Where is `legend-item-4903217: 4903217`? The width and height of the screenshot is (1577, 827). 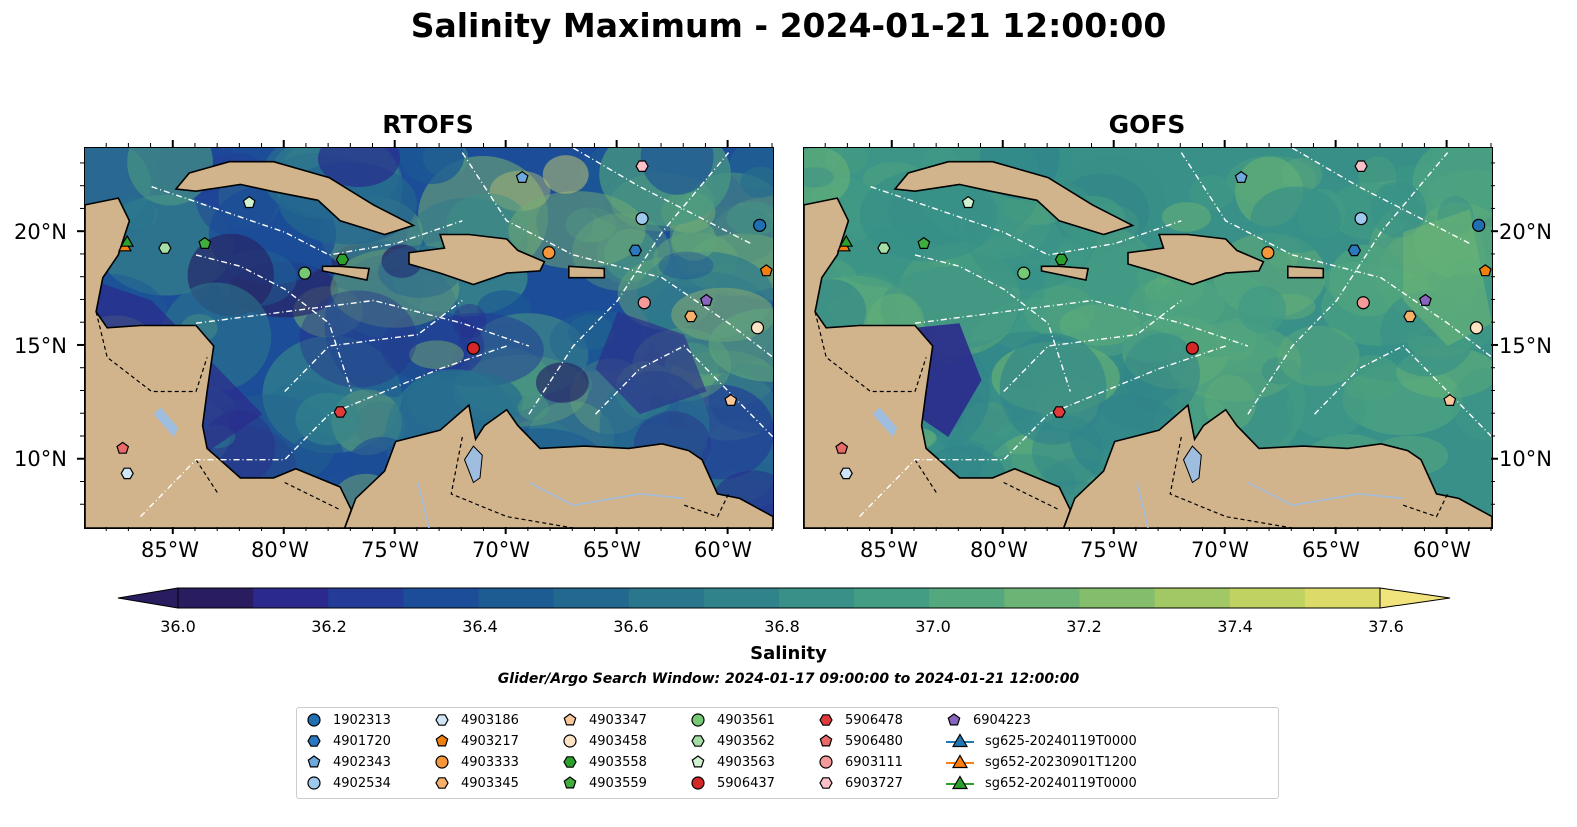 legend-item-4903217: 4903217 is located at coordinates (476, 741).